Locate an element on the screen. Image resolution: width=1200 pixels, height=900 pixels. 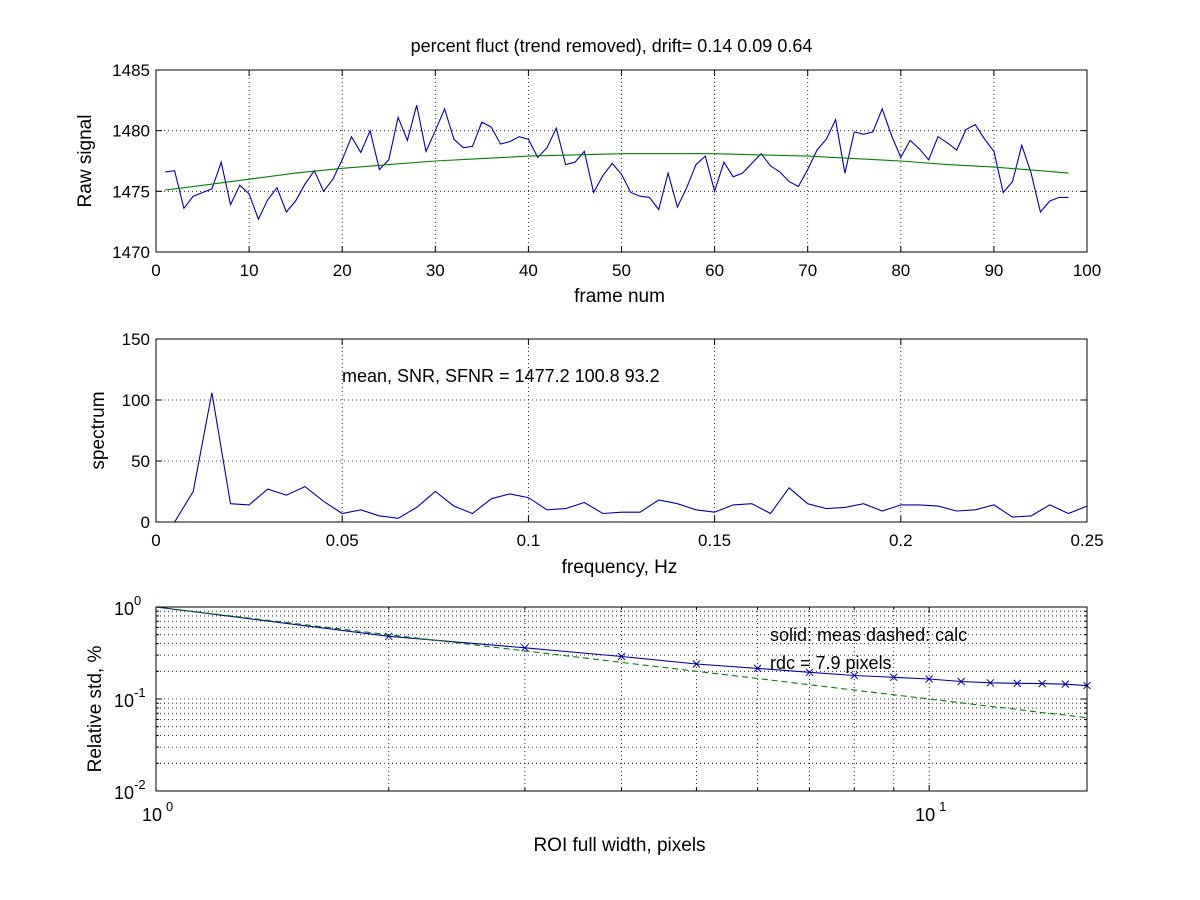
y-tick-exponent: 0 is located at coordinates (137, 600).